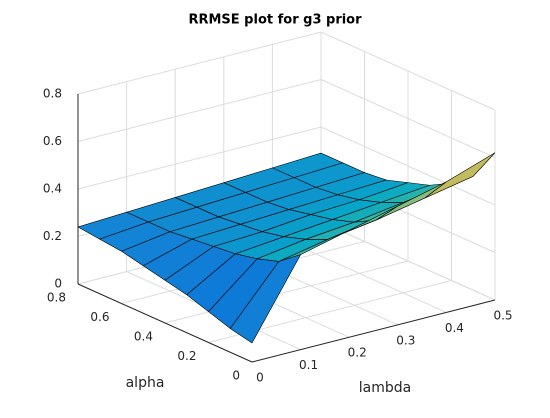  I want to click on y-tick-label: 0, so click(236, 376).